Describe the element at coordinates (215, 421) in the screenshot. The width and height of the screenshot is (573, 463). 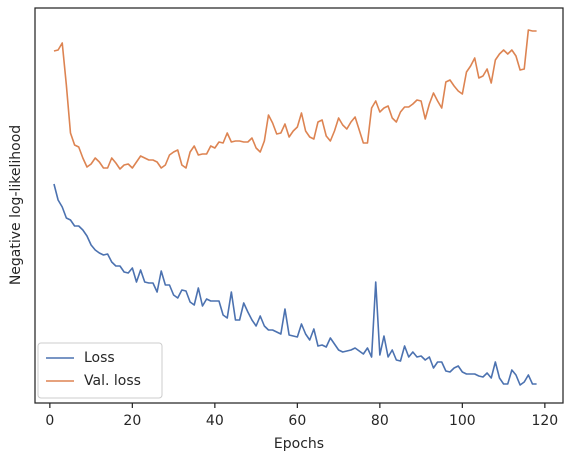
I see `x-tick-label: 40` at that location.